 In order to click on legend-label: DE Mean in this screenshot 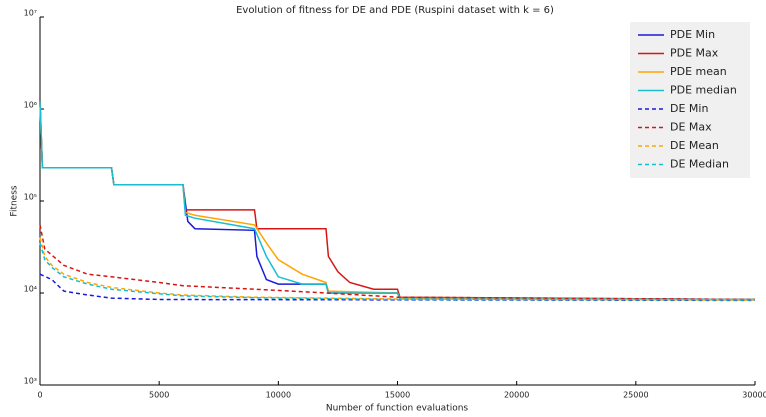, I will do `click(694, 145)`.